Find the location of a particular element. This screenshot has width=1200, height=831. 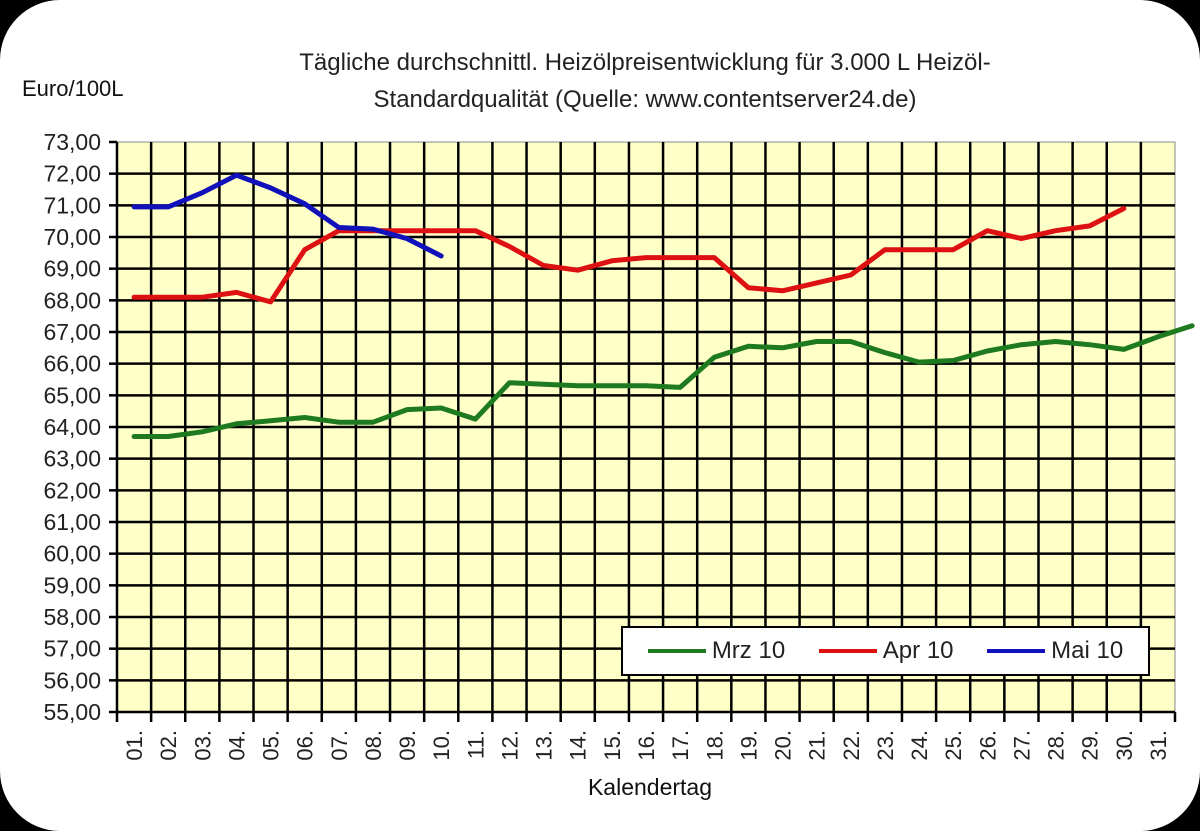

x-tick-label: 10. is located at coordinates (441, 745).